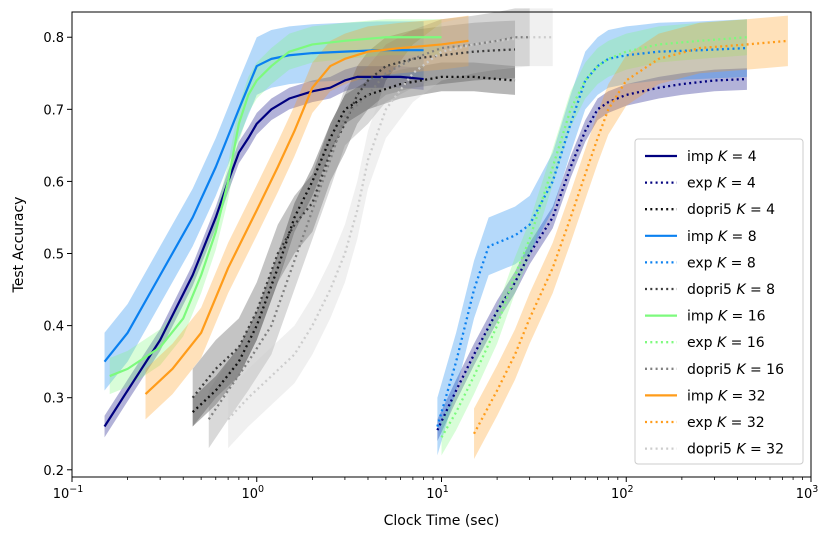 The height and width of the screenshot is (537, 831). I want to click on legend-label-dopri5-k-16: dopri5 K = 16, so click(735, 370).